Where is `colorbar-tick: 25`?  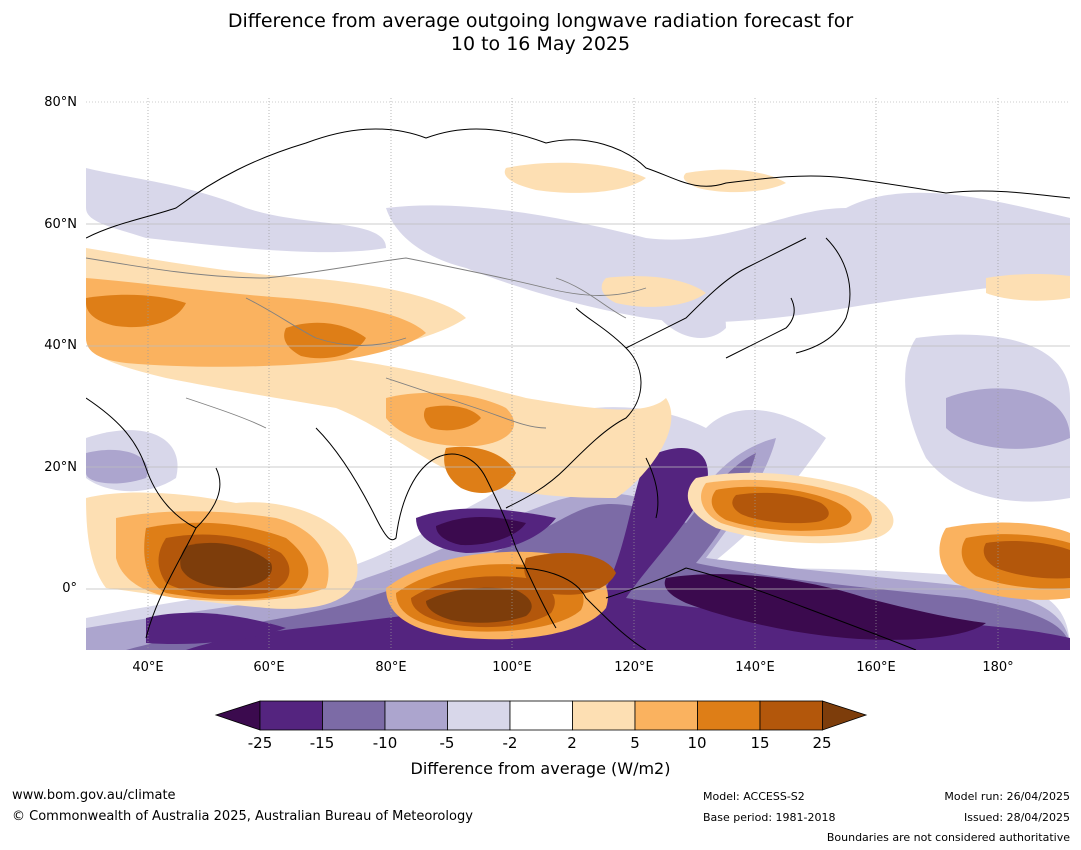 colorbar-tick: 25 is located at coordinates (822, 743).